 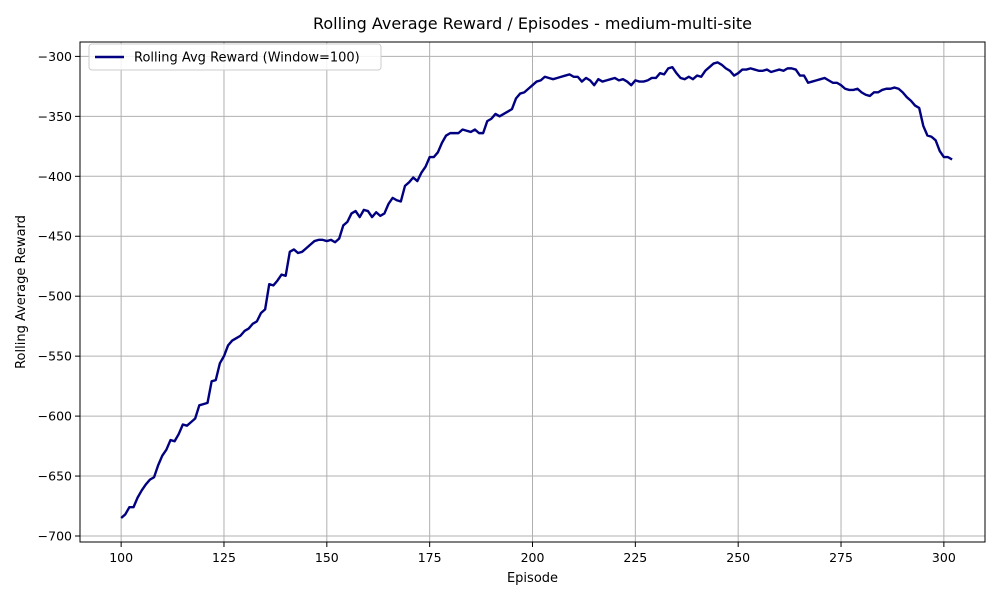 I want to click on y-tick-label: −700, so click(x=55, y=536).